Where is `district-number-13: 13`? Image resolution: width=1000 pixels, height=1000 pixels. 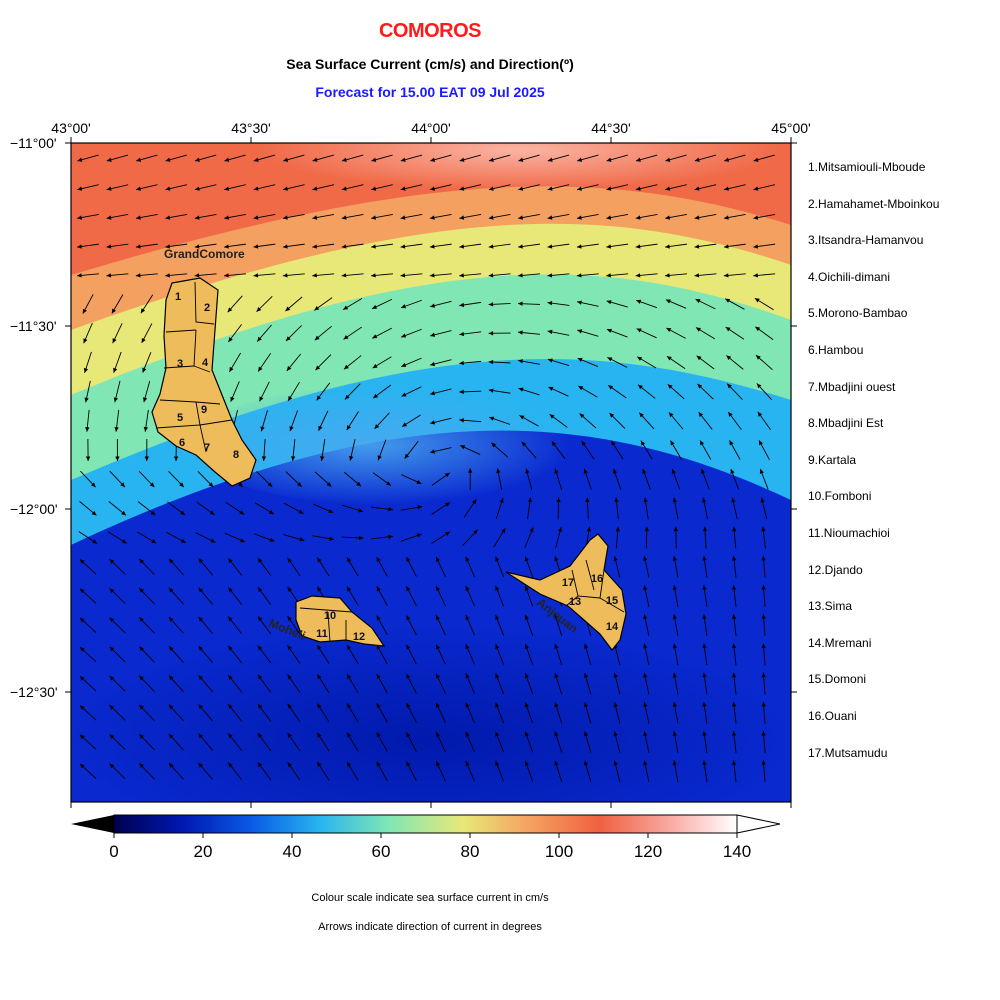
district-number-13: 13 is located at coordinates (575, 602).